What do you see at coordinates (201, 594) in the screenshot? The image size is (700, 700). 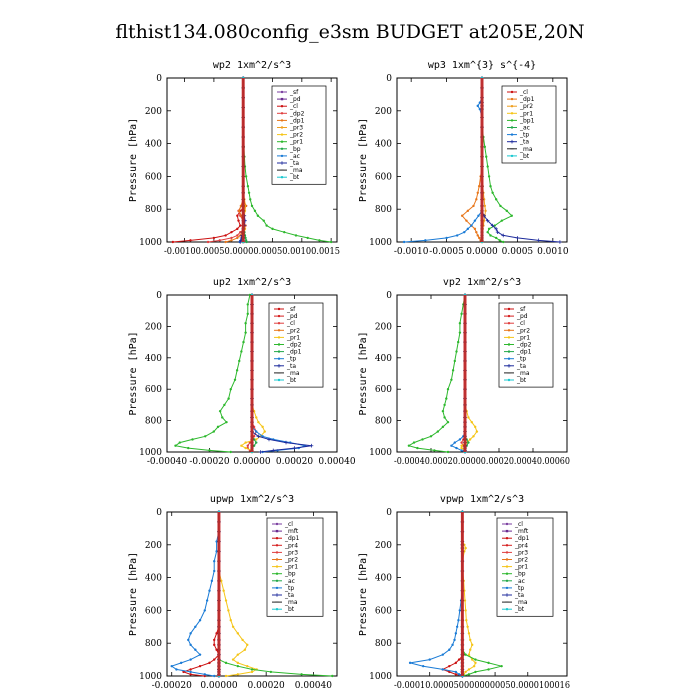 I see `series-dp1` at bounding box center [201, 594].